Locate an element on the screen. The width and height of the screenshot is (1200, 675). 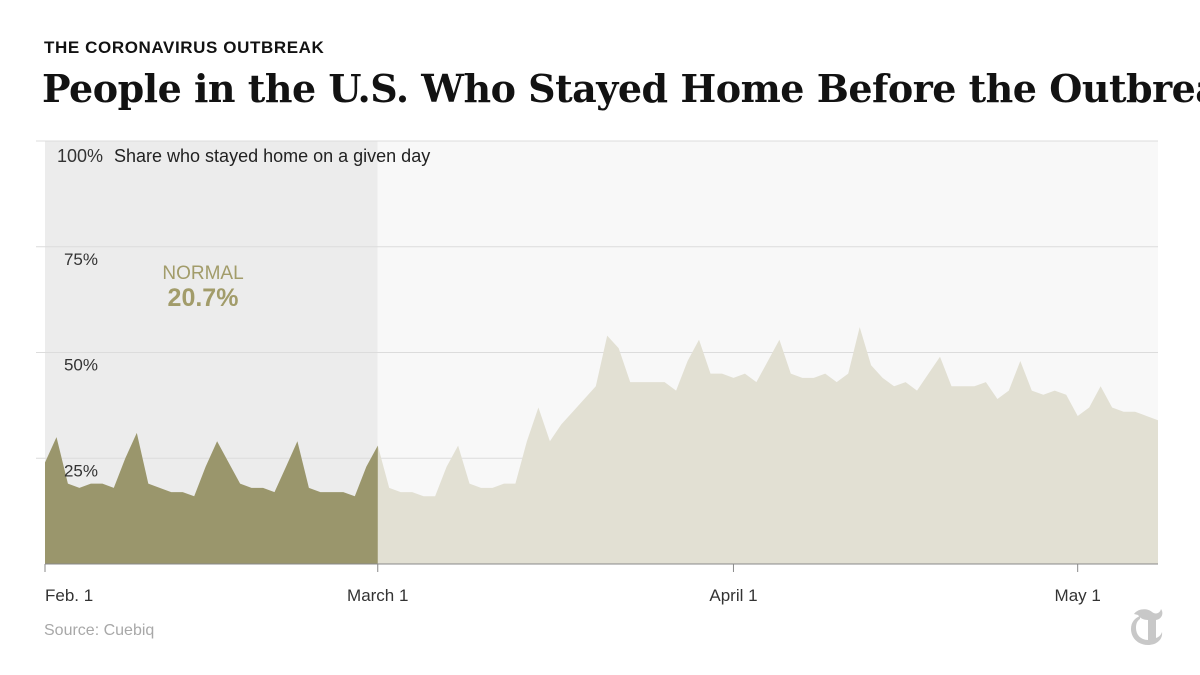
kicker: THE CORONAVIRUS OUTBREAK is located at coordinates (184, 47).